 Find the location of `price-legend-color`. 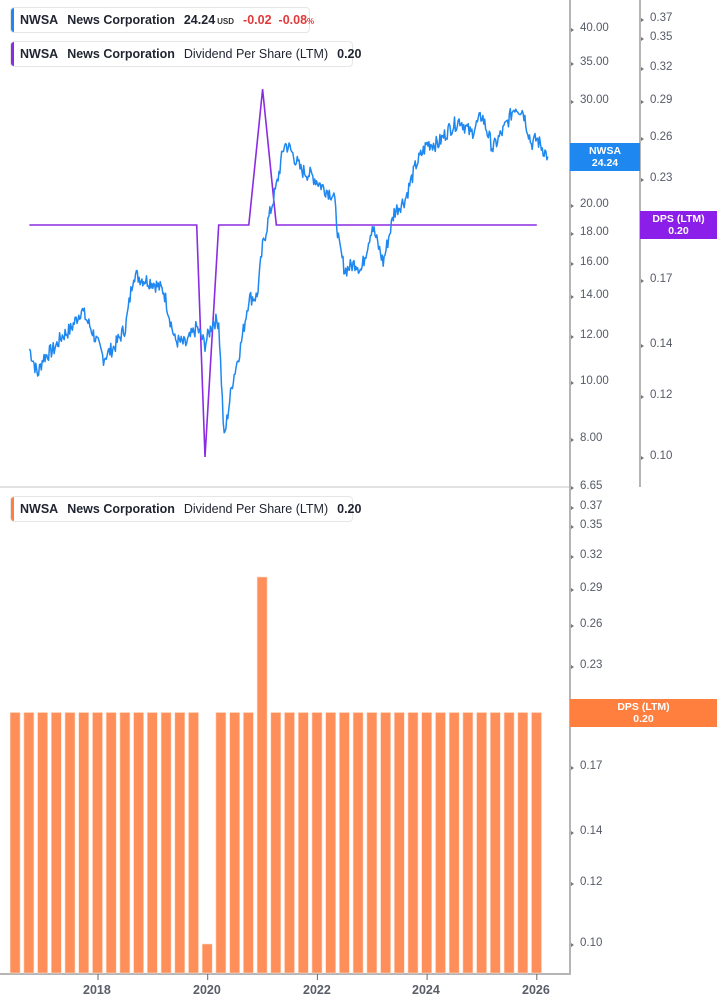

price-legend-color is located at coordinates (12, 20).